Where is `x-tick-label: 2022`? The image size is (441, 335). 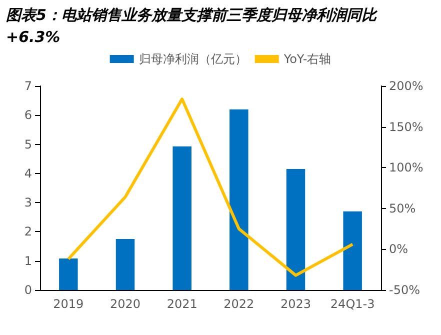
x-tick-label: 2022 is located at coordinates (239, 304).